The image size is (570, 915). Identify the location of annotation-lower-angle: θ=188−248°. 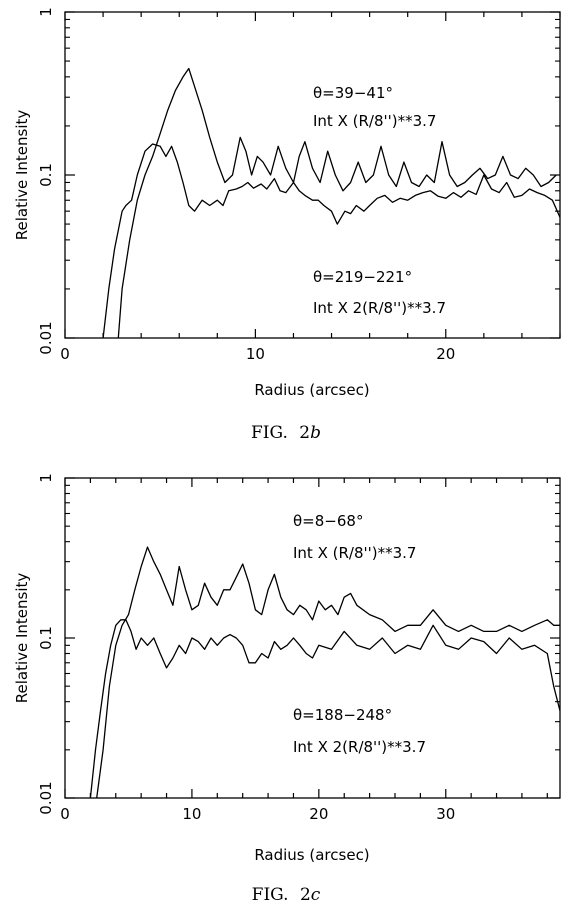
(342, 715).